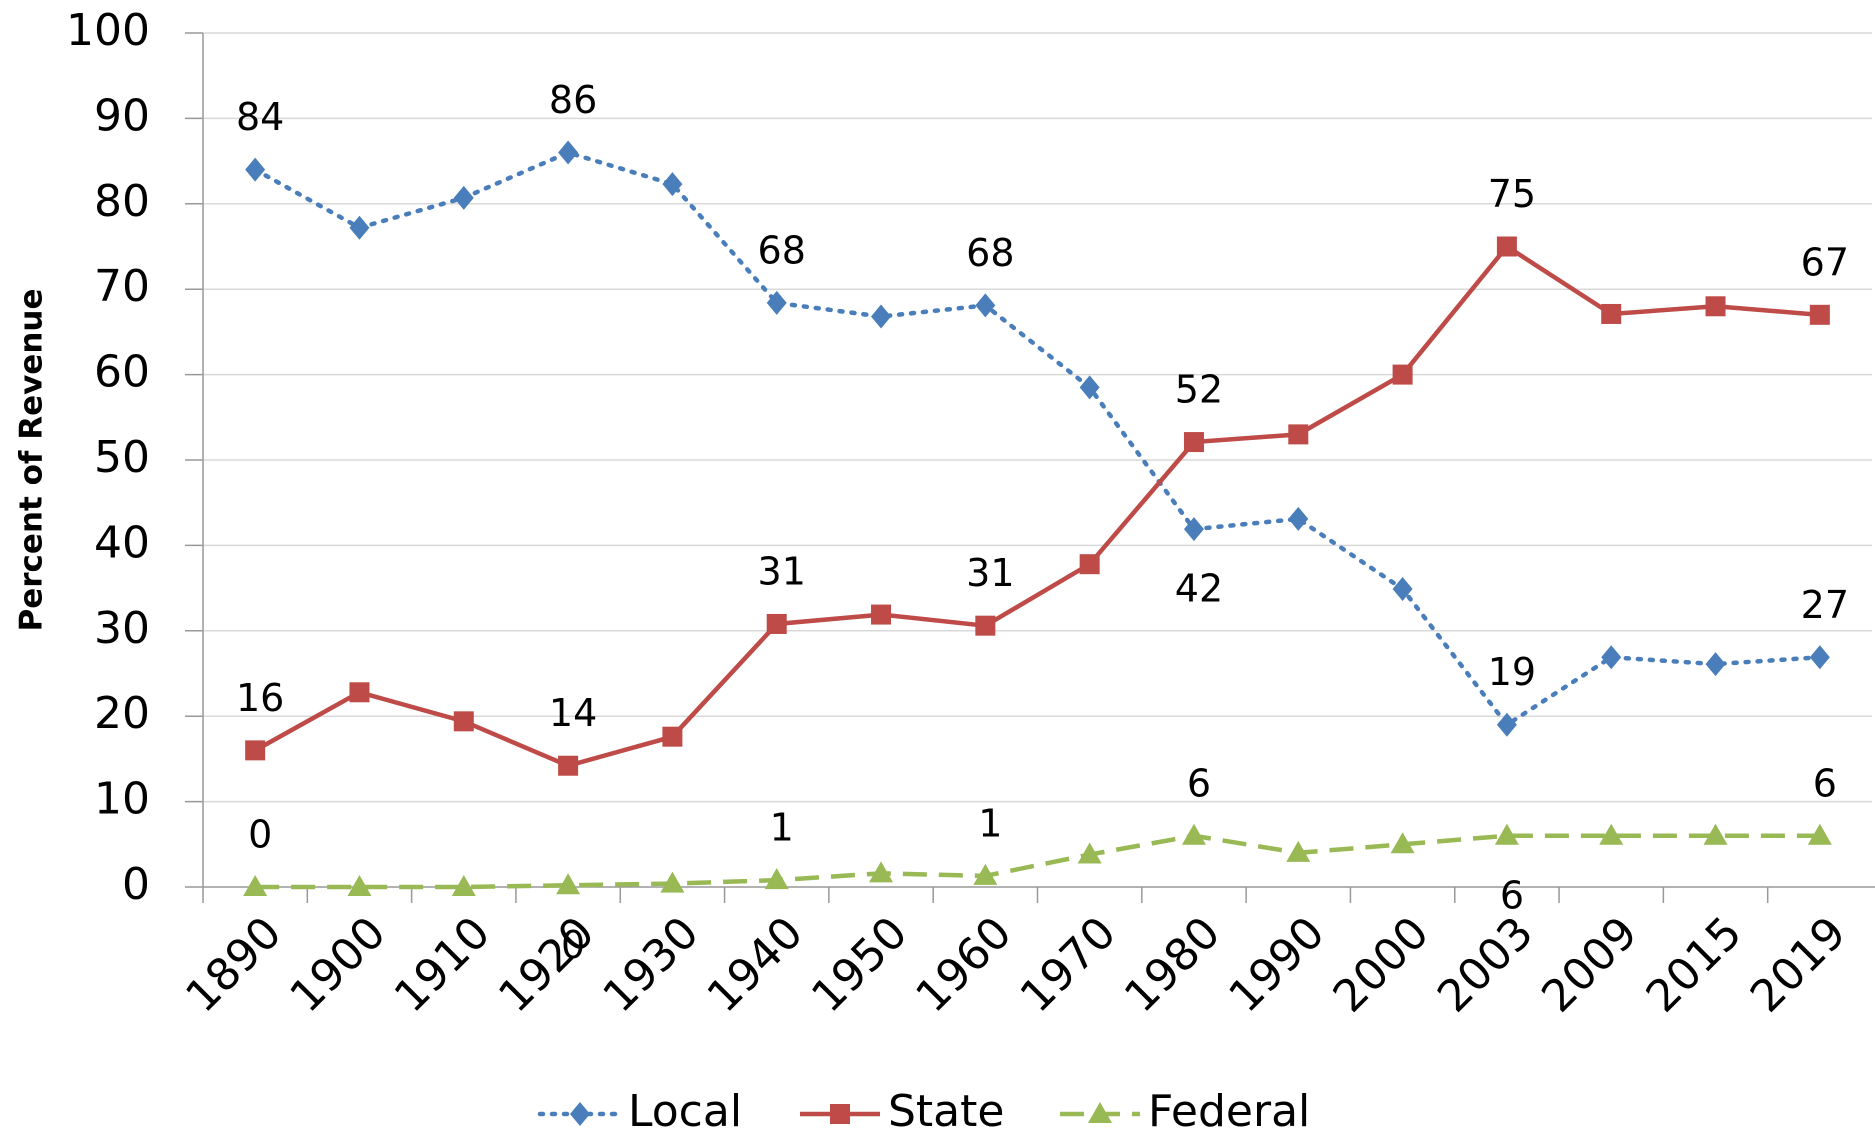 The image size is (1875, 1137). What do you see at coordinates (1199, 390) in the screenshot?
I see `data-label: 52` at bounding box center [1199, 390].